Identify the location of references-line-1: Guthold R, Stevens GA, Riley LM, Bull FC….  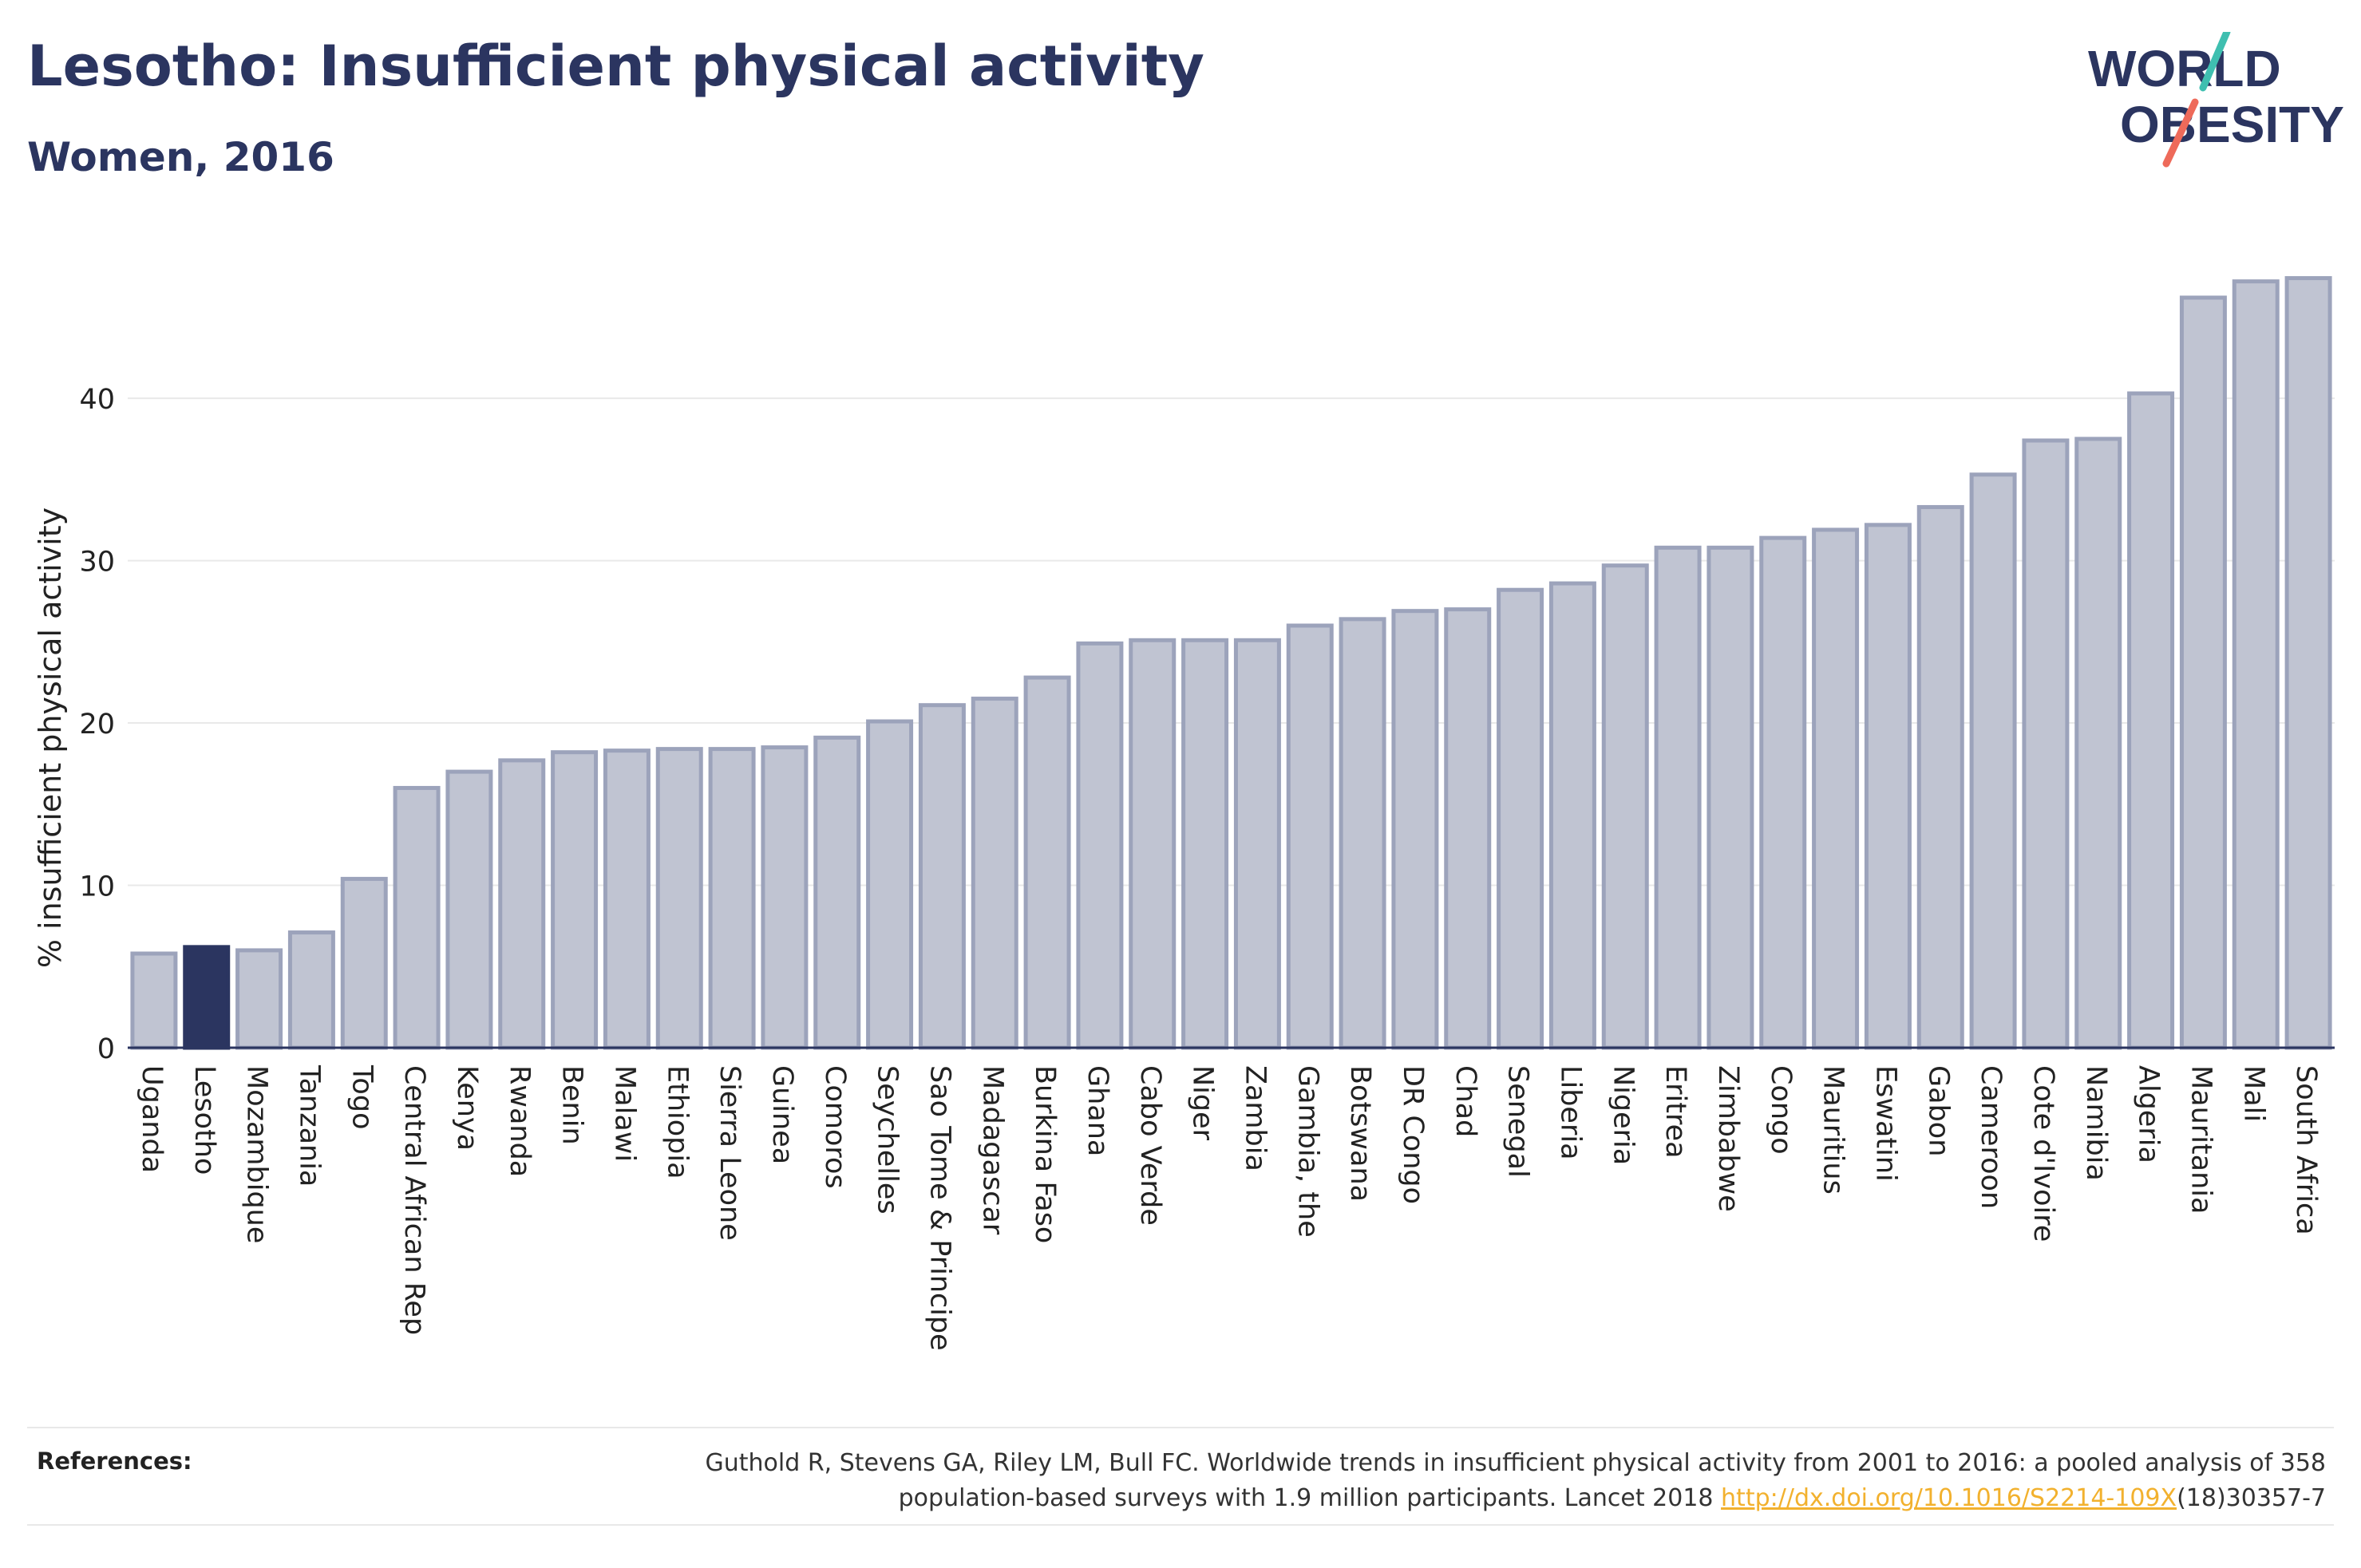
(1515, 1463).